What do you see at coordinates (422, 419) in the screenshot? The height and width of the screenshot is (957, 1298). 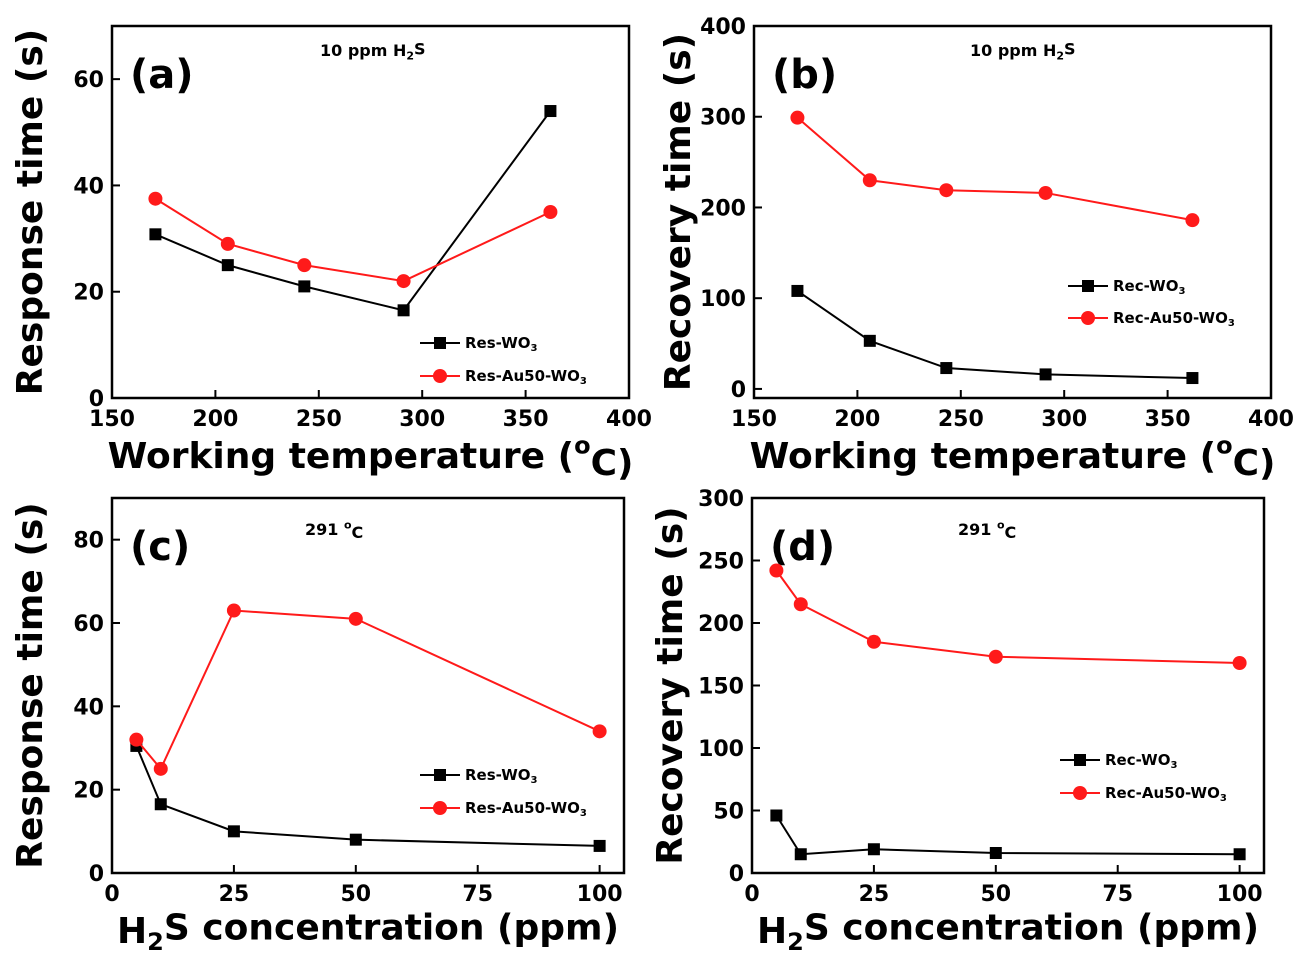 I see `x-tick-label: 300` at bounding box center [422, 419].